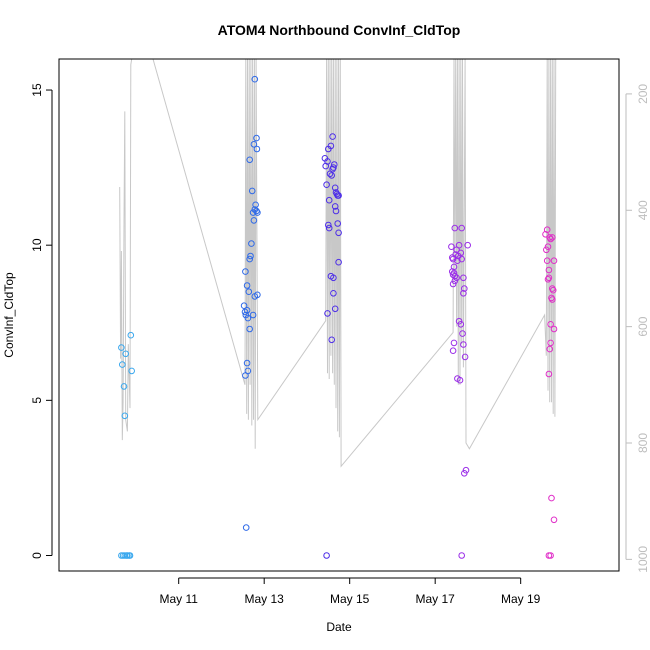 This screenshot has height=650, width=650. What do you see at coordinates (178, 599) in the screenshot?
I see `x-tick-label: May 11` at bounding box center [178, 599].